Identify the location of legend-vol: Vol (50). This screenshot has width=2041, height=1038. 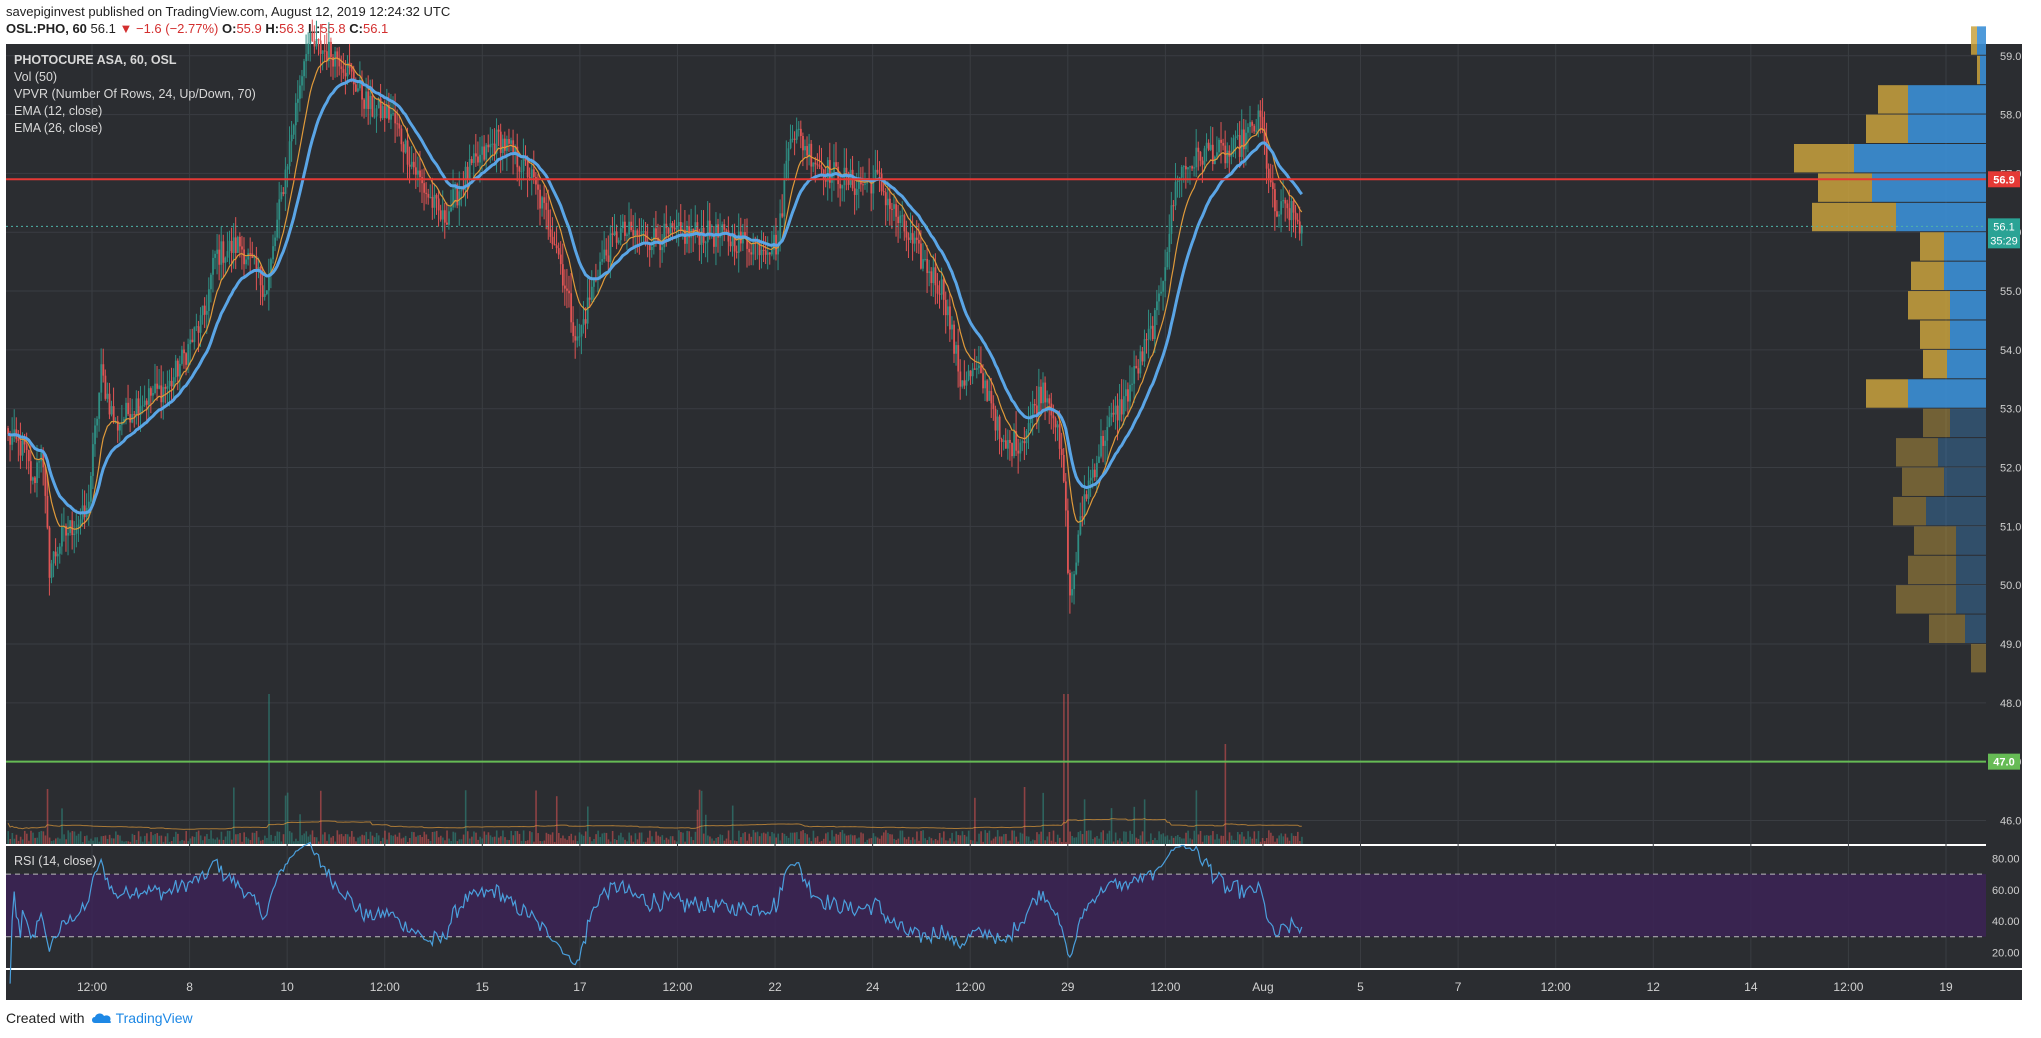
(35, 77).